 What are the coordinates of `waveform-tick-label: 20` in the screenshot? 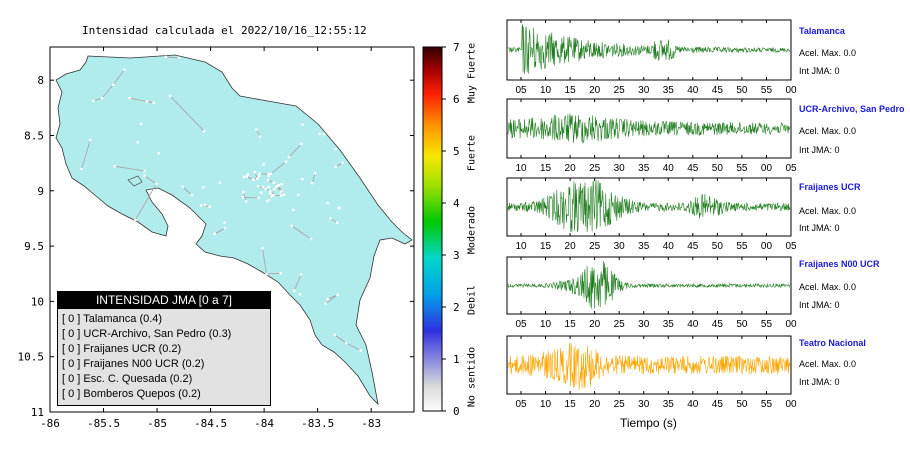 It's located at (595, 404).